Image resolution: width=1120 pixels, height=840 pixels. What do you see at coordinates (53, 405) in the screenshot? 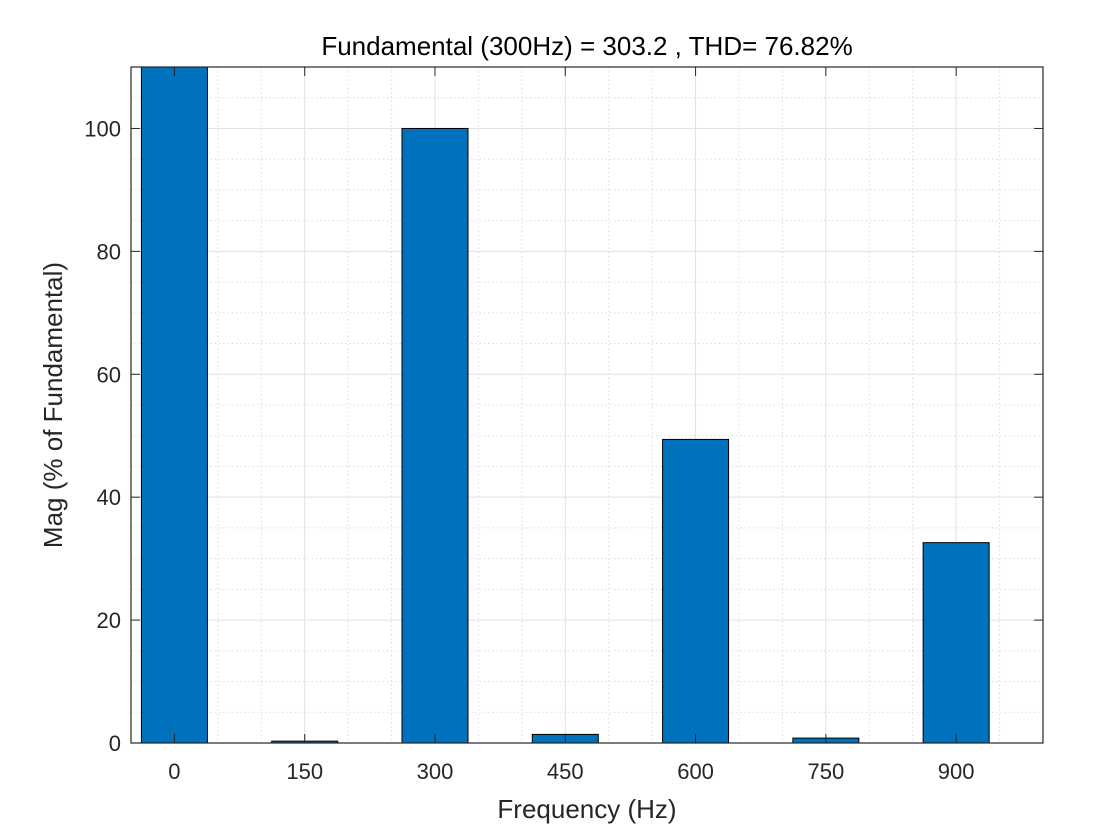
I see `y-axis-label: Mag (% of Fundamental)` at bounding box center [53, 405].